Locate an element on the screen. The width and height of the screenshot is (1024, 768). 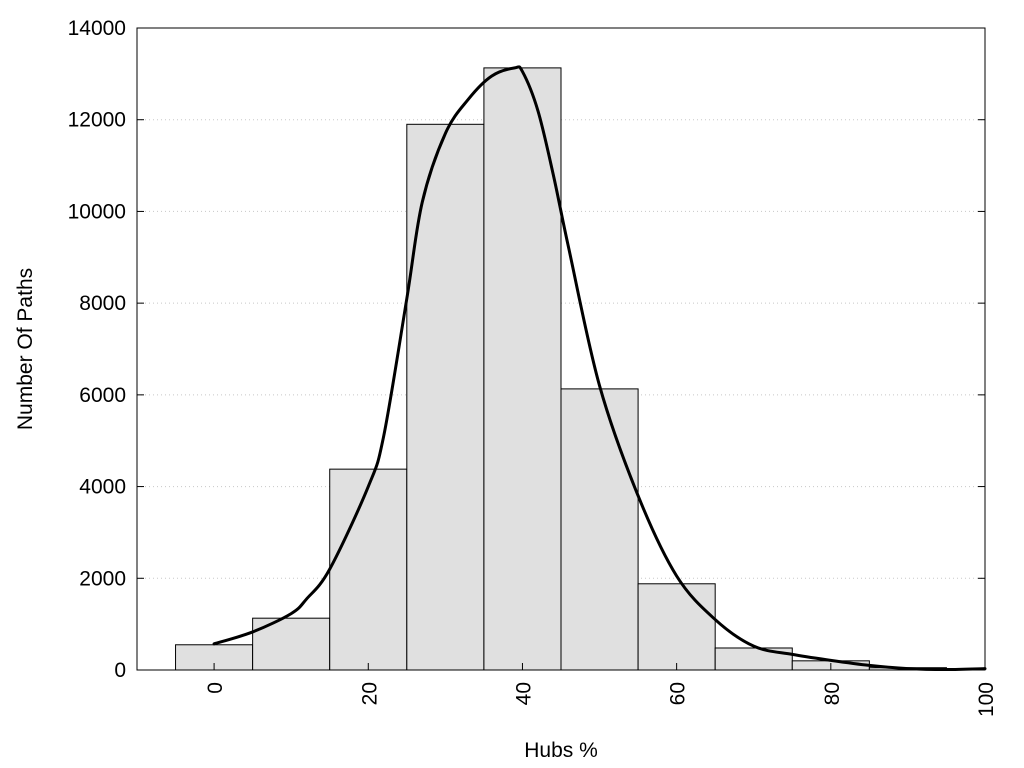
x-tick-label-100: 100 is located at coordinates (986, 699).